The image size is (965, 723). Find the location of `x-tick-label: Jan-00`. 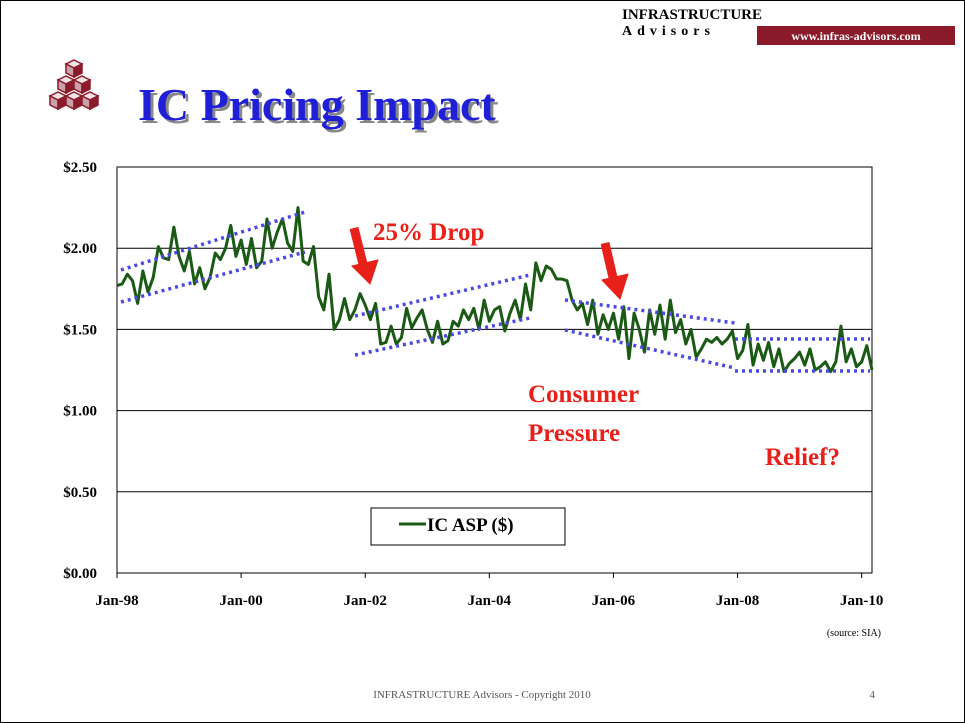

x-tick-label: Jan-00 is located at coordinates (240, 601).